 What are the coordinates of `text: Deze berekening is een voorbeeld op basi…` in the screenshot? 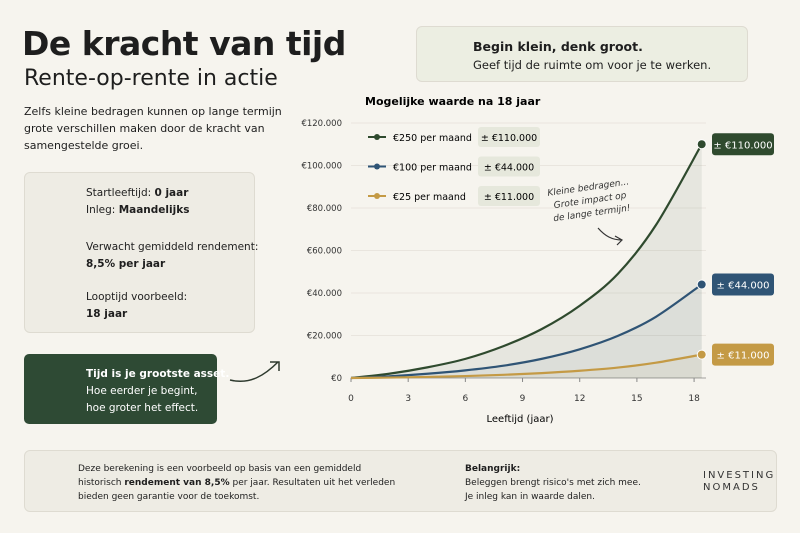 It's located at (220, 469).